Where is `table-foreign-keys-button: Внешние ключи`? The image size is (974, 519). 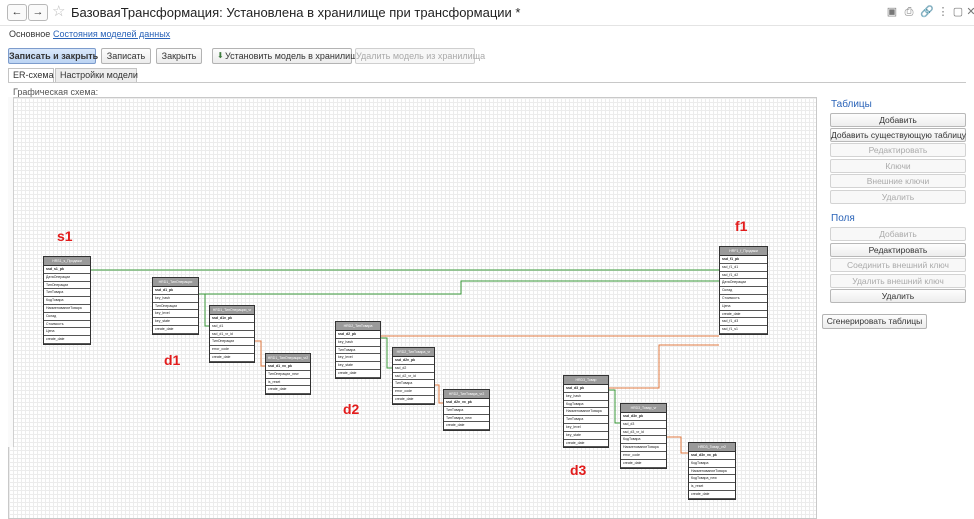 table-foreign-keys-button: Внешние ключи is located at coordinates (898, 181).